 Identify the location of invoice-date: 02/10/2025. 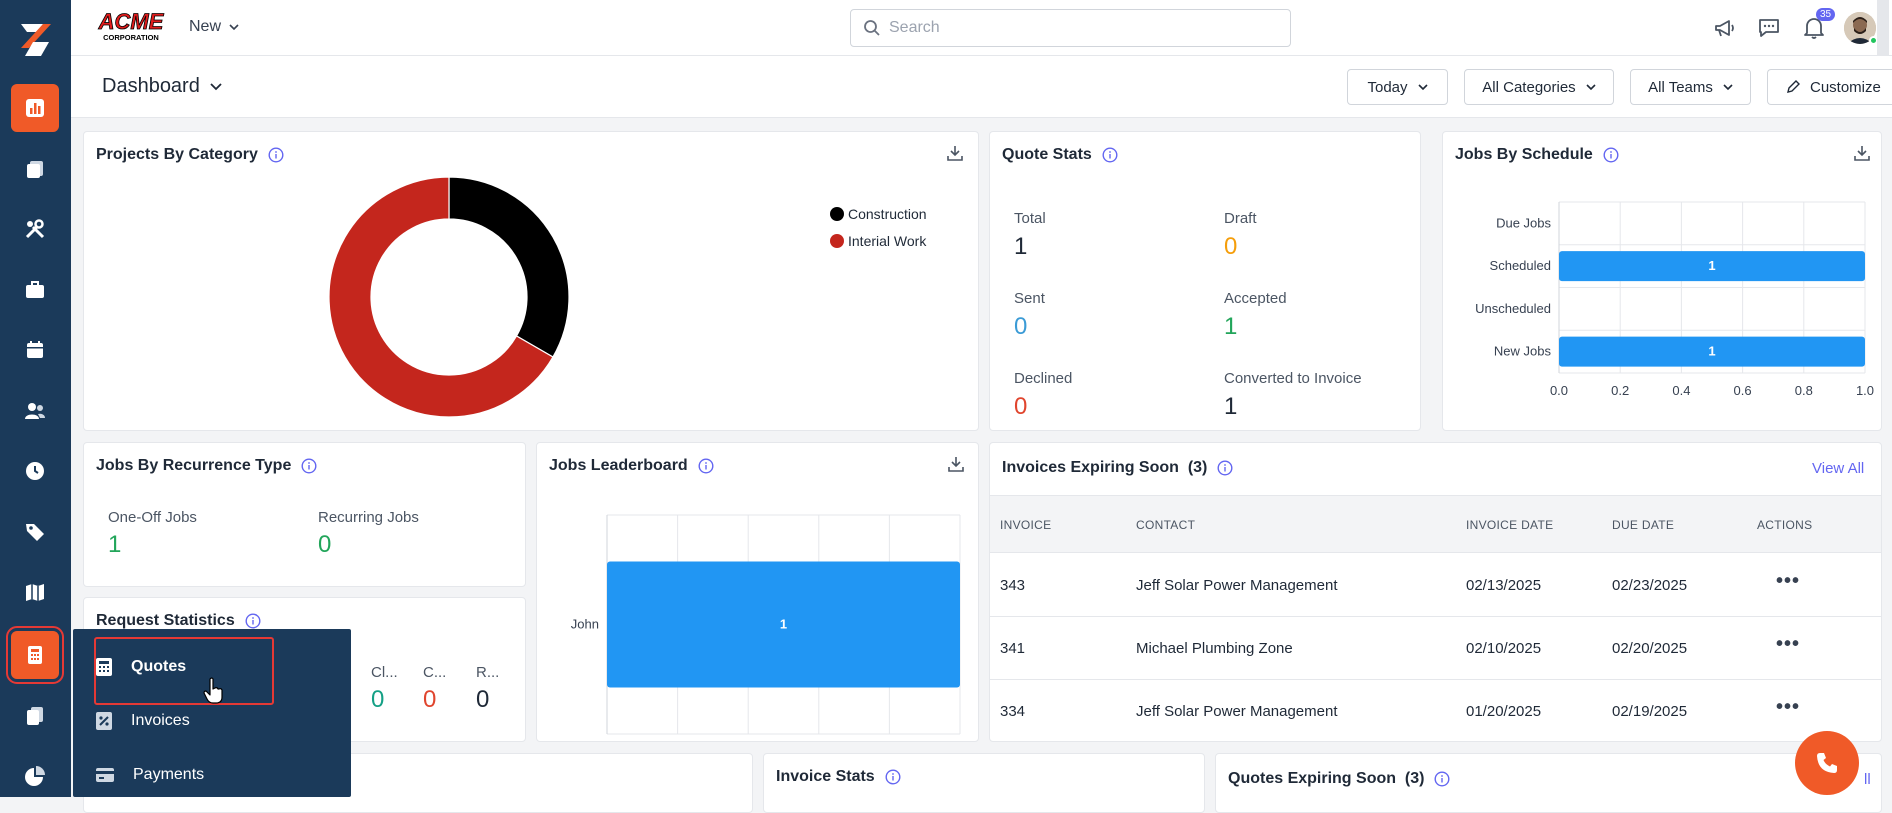
(1504, 648).